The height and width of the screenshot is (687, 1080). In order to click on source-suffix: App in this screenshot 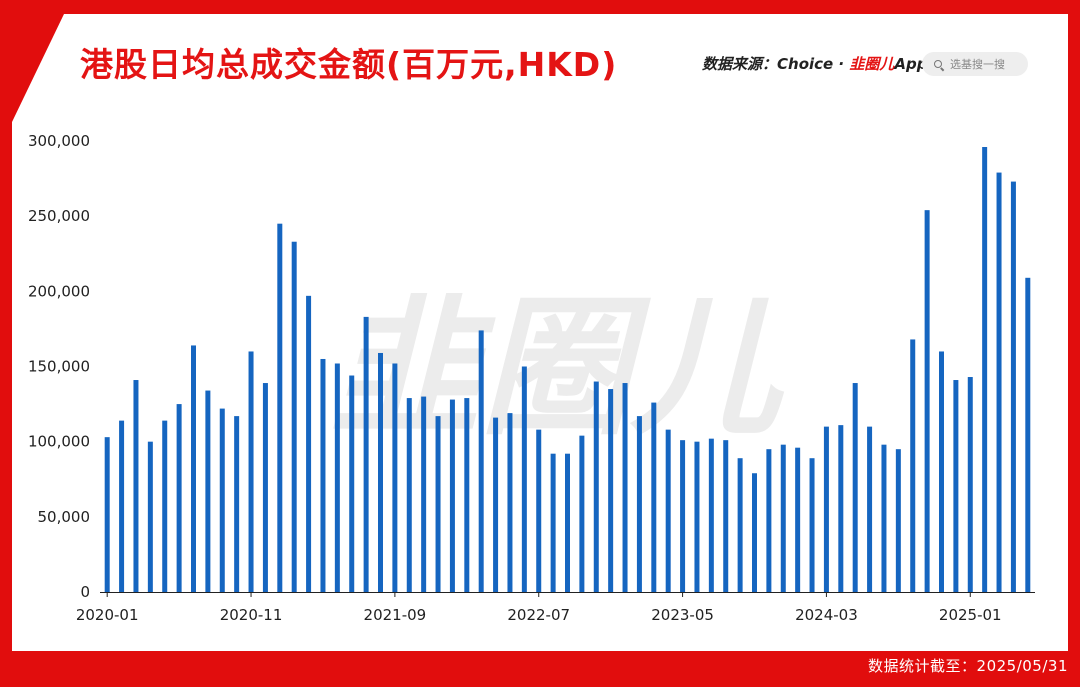, I will do `click(911, 64)`.